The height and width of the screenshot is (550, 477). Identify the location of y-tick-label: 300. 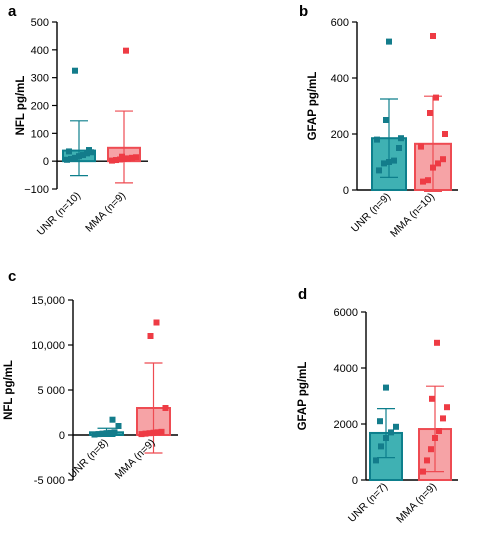
(40, 79).